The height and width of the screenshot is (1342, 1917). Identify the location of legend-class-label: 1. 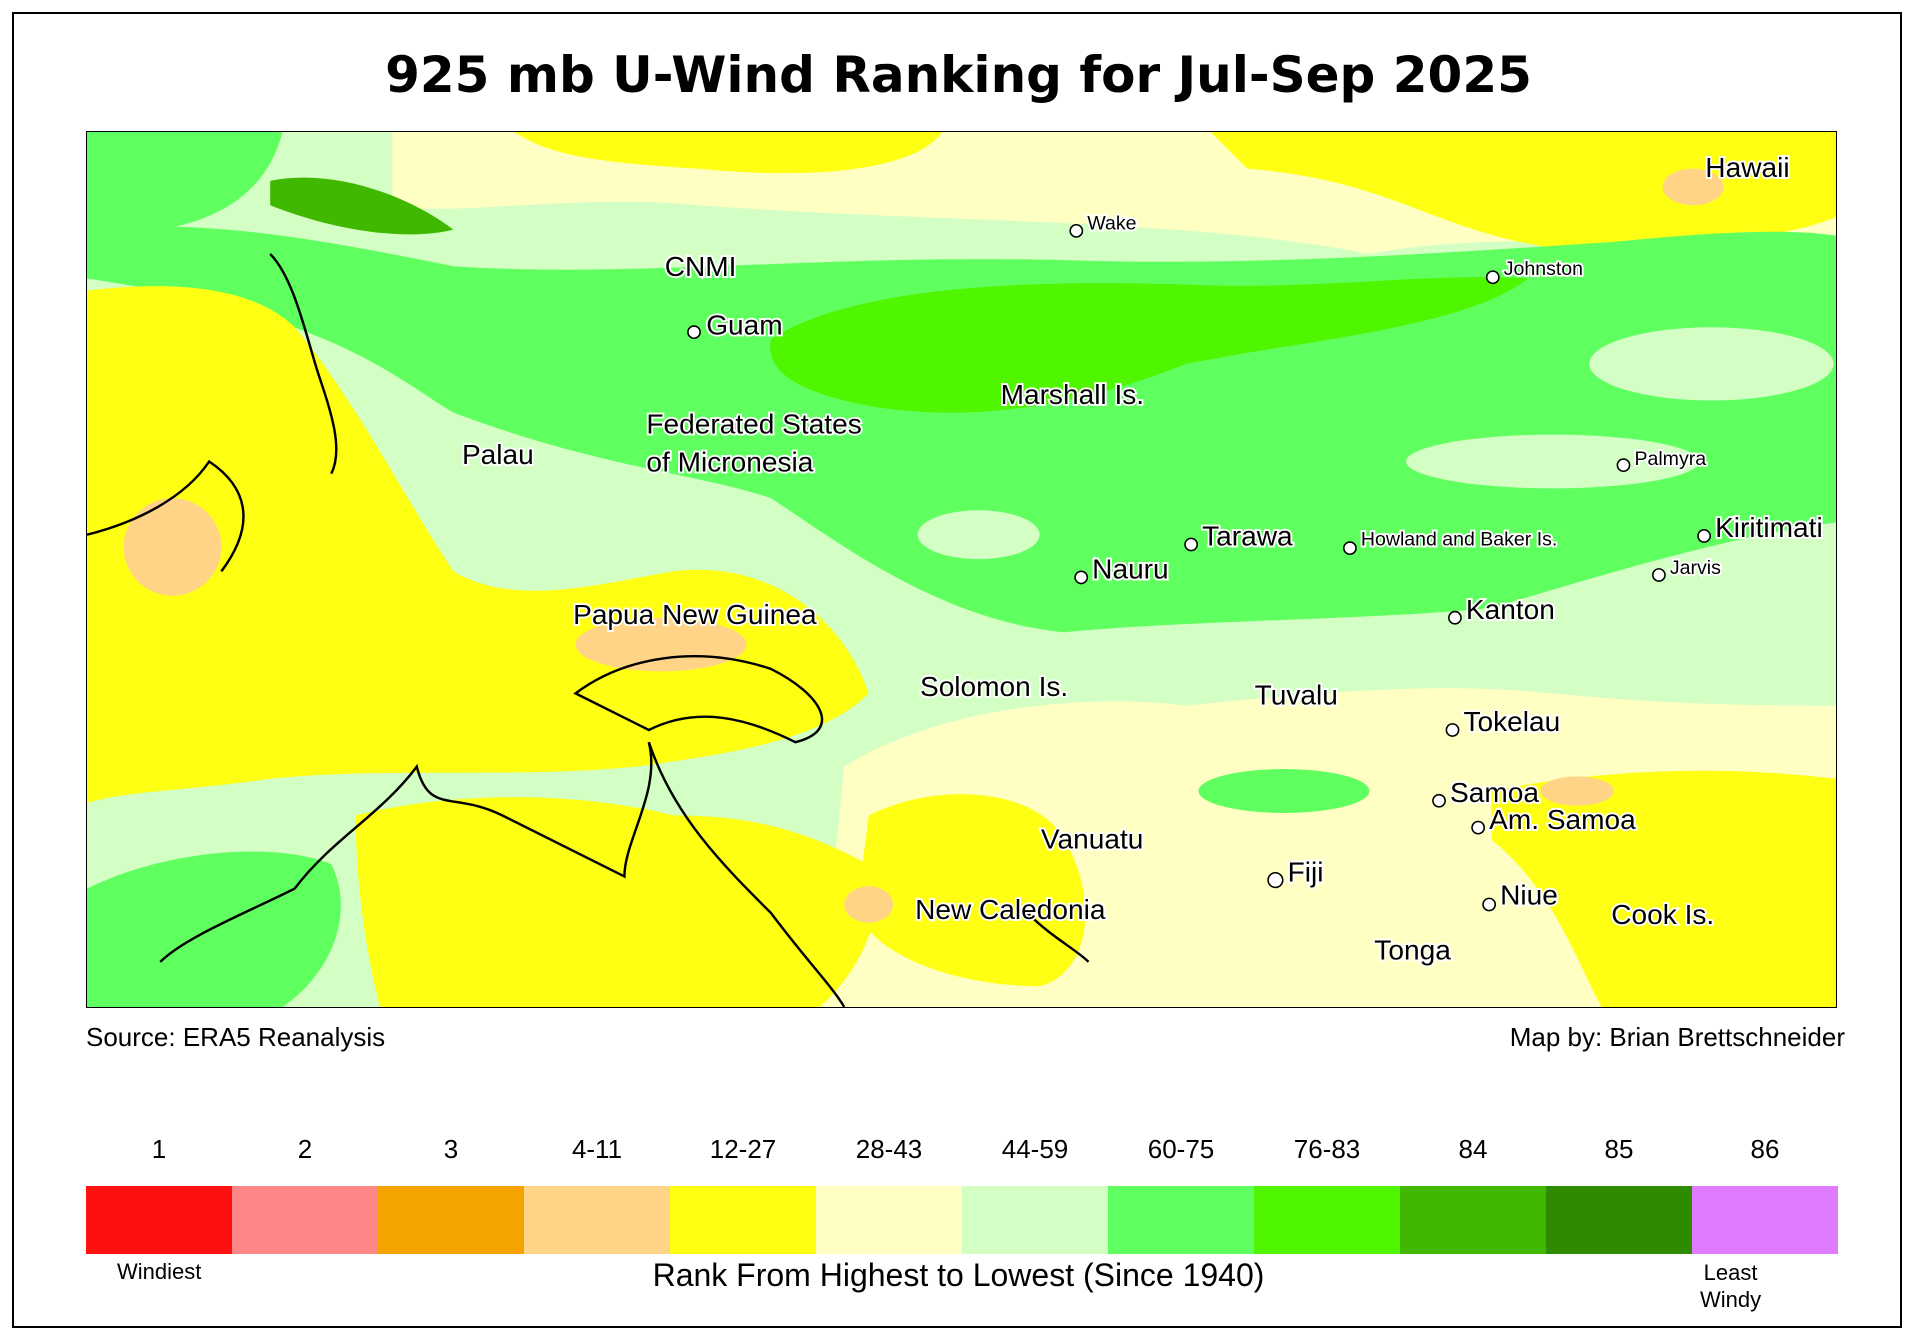
(159, 1149).